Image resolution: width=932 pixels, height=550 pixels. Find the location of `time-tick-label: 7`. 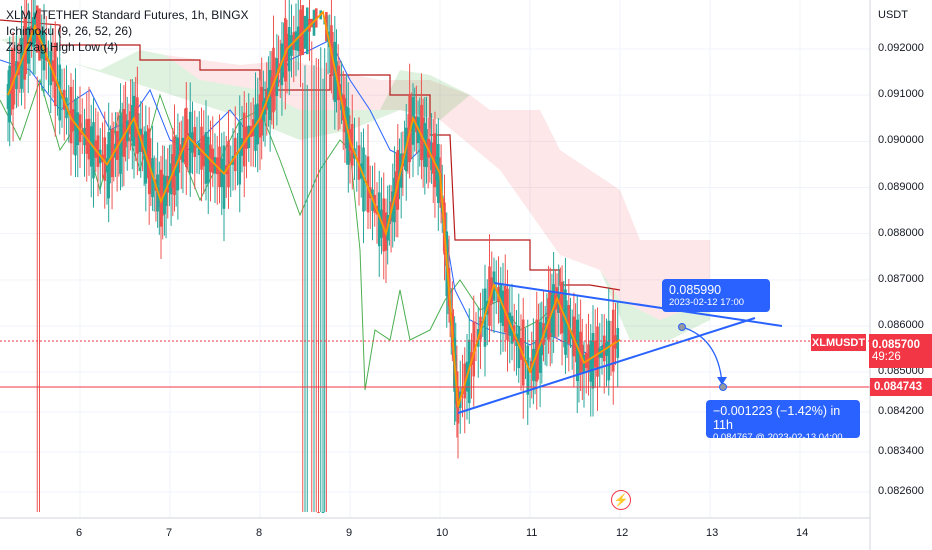

time-tick-label: 7 is located at coordinates (169, 533).